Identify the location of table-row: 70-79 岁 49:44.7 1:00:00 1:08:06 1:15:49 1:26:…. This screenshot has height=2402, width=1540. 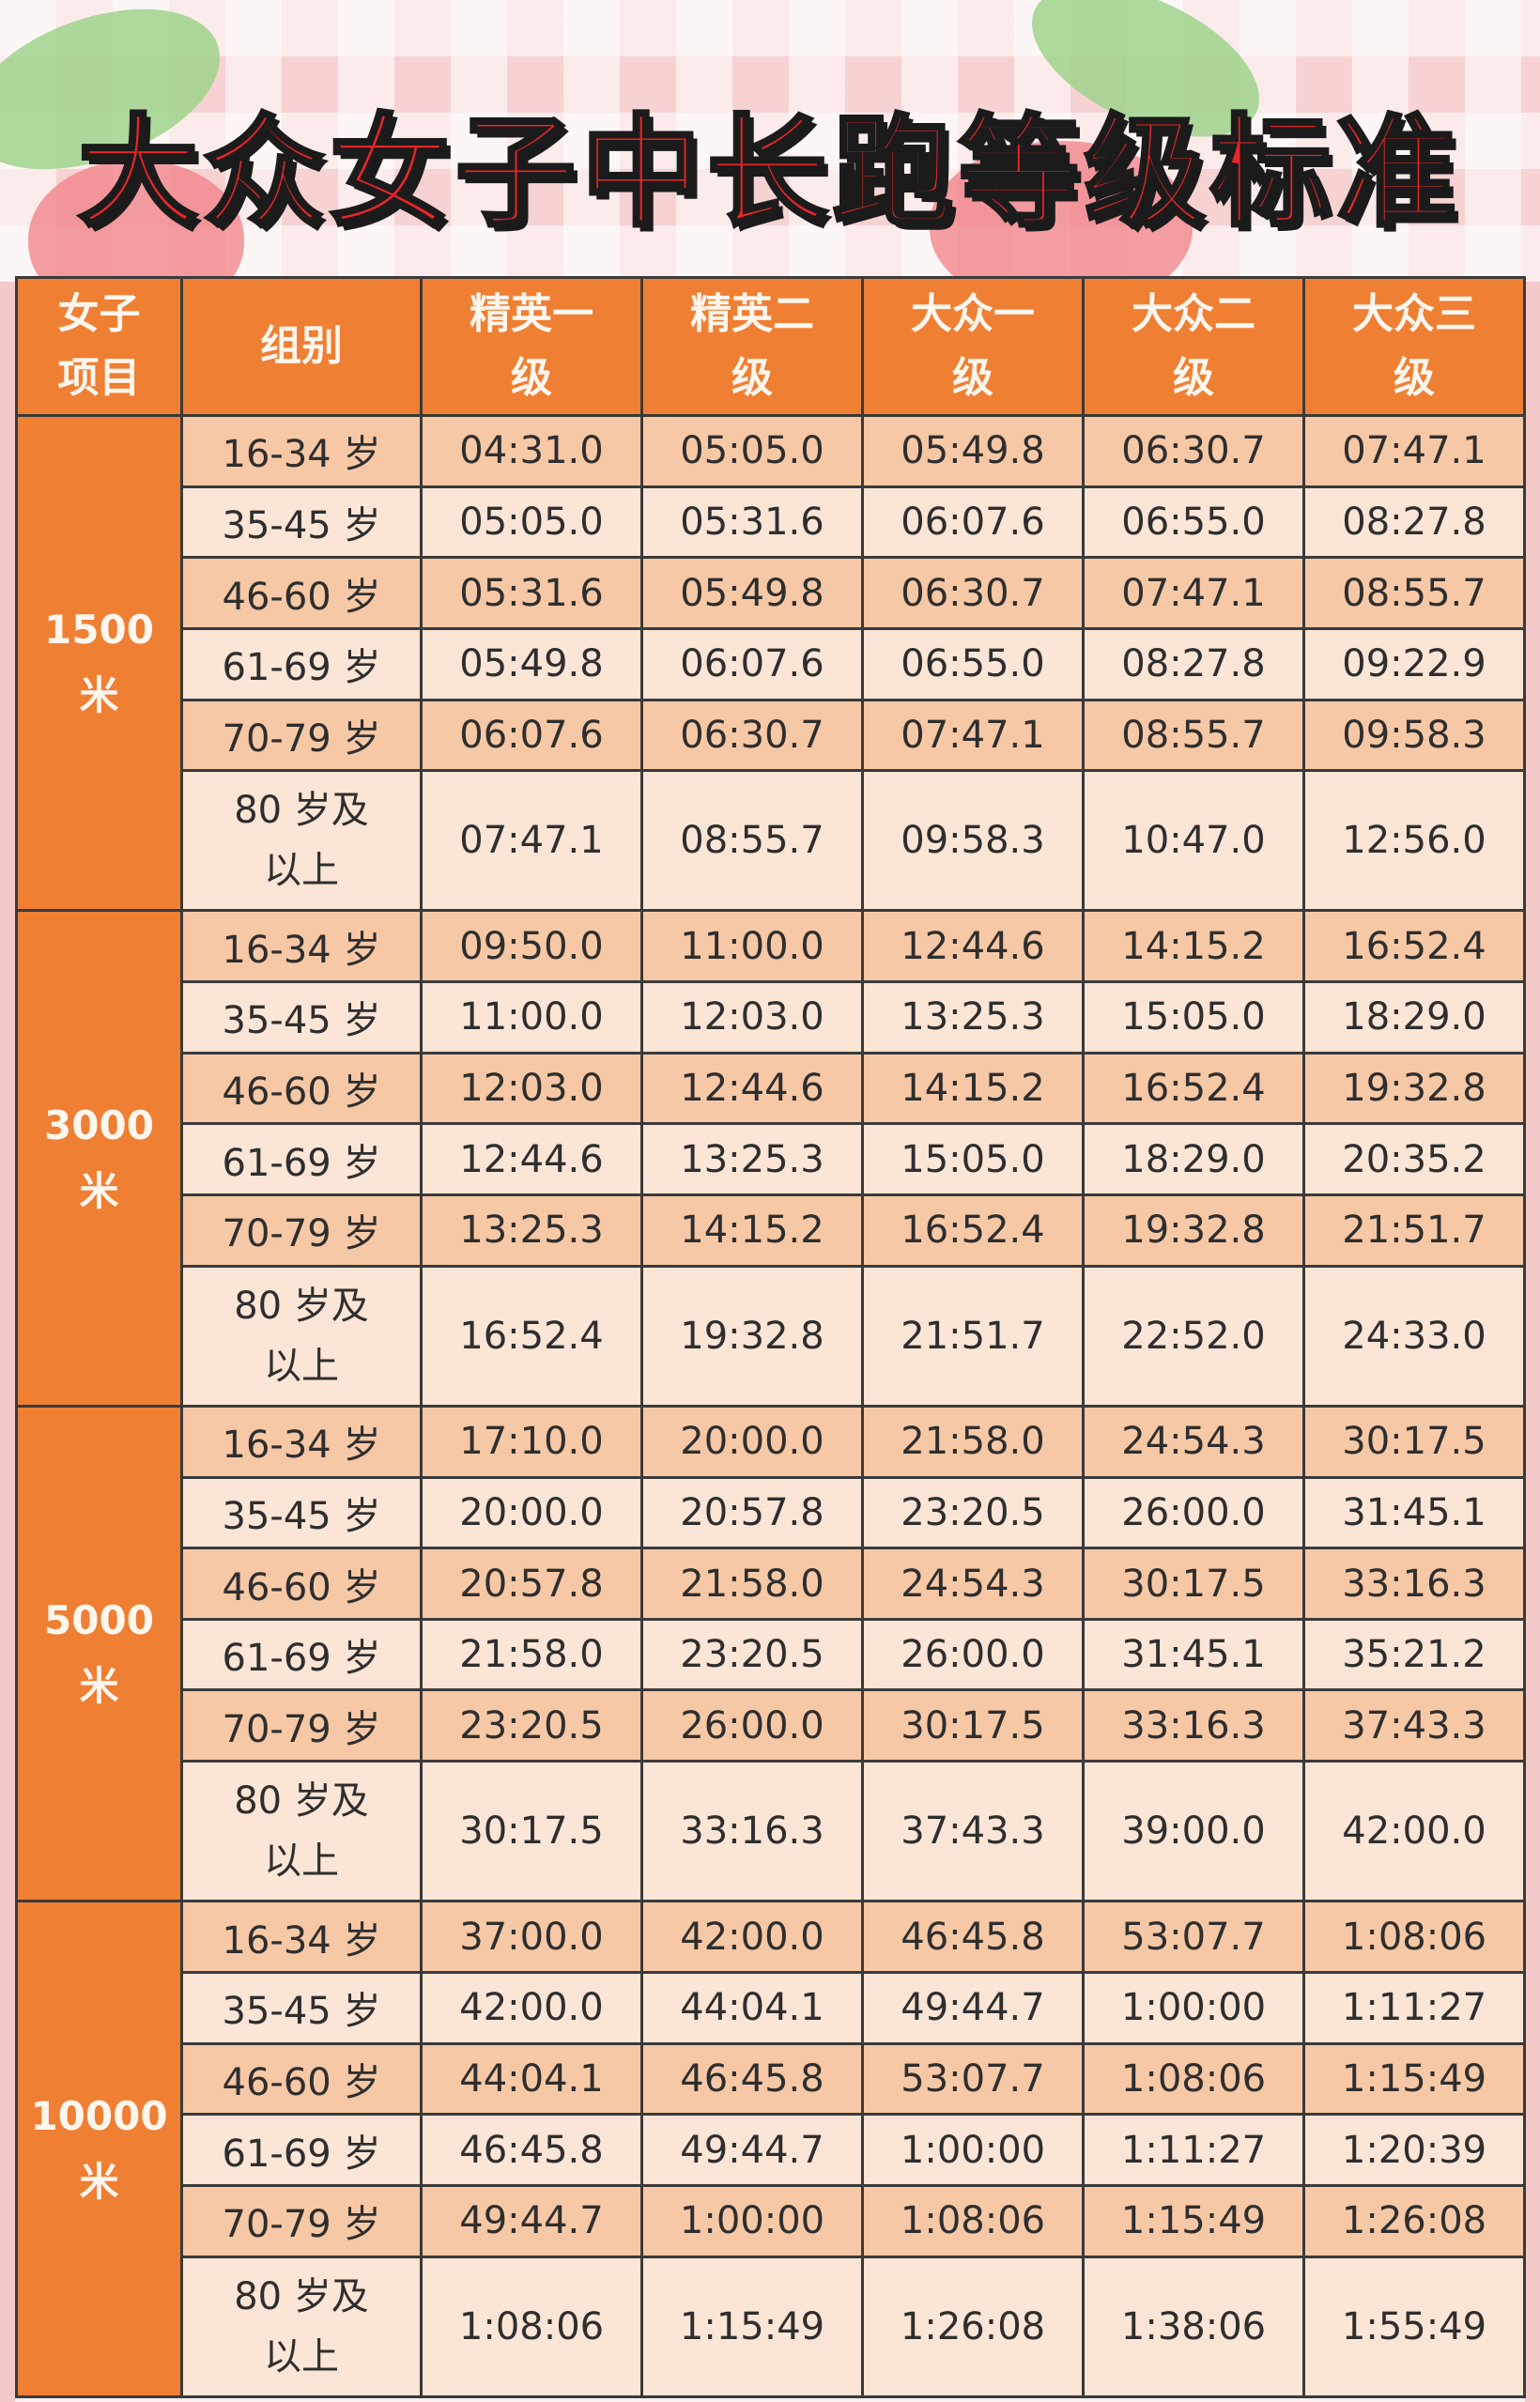
(771, 2220).